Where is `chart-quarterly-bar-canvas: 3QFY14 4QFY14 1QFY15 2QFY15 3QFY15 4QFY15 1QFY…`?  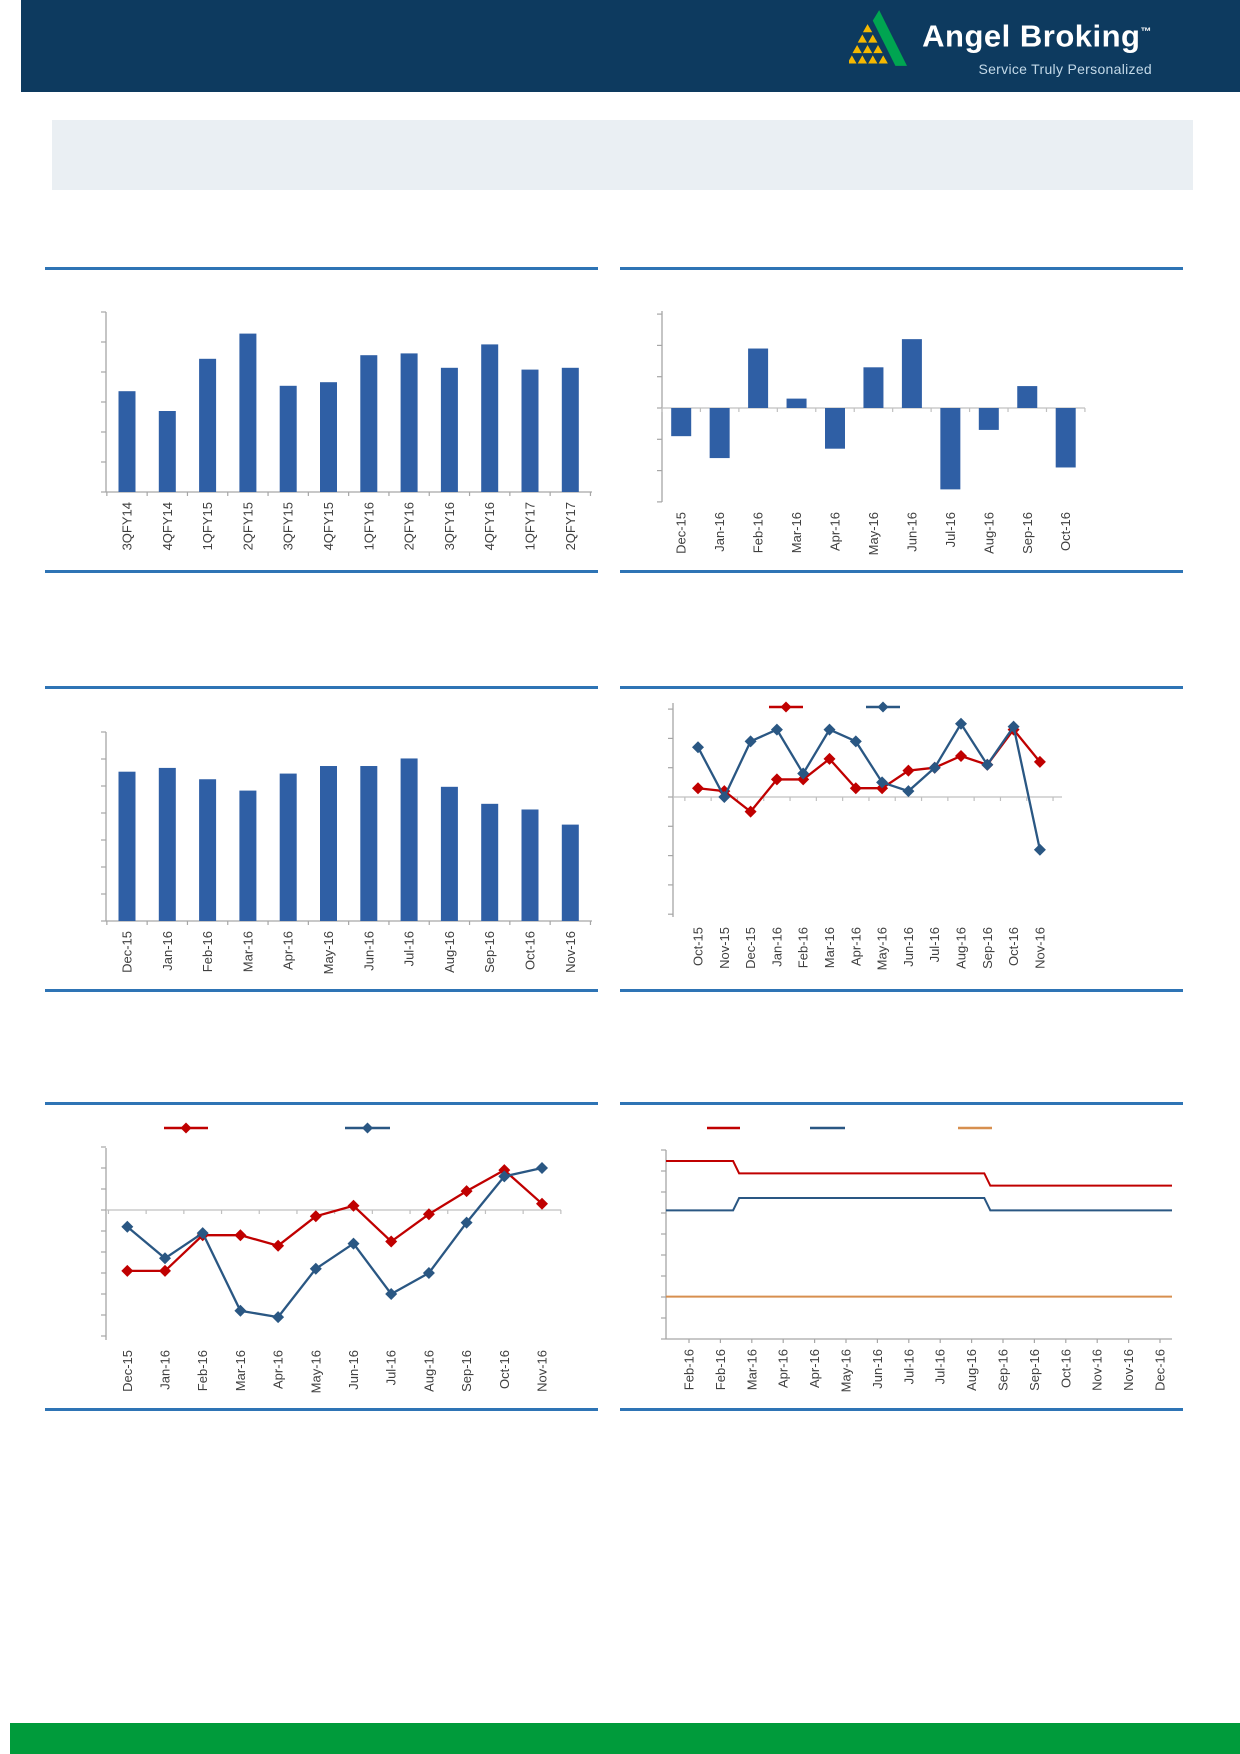
chart-quarterly-bar-canvas: 3QFY14 4QFY14 1QFY15 2QFY15 3QFY15 4QFY15 1QFY… is located at coordinates (346, 430).